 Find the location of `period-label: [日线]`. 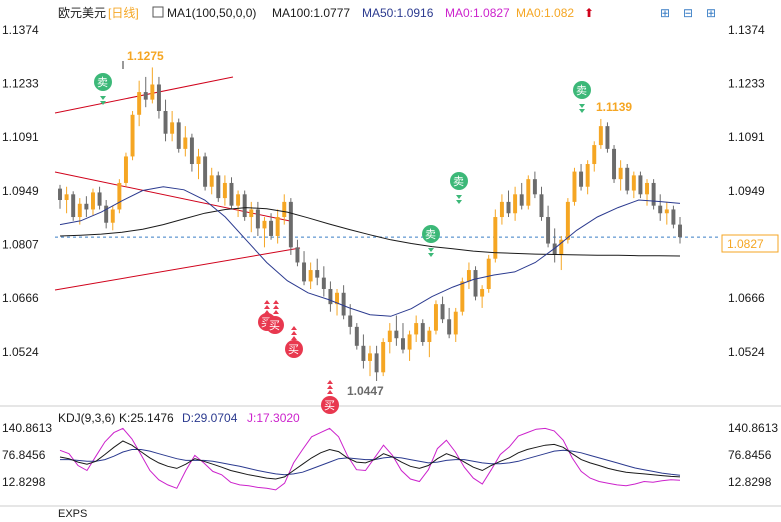

period-label: [日线] is located at coordinates (123, 13).